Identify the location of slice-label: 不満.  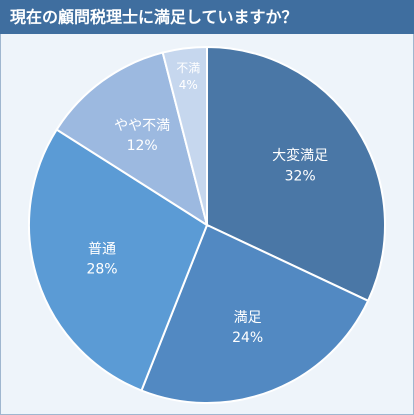
(188, 68).